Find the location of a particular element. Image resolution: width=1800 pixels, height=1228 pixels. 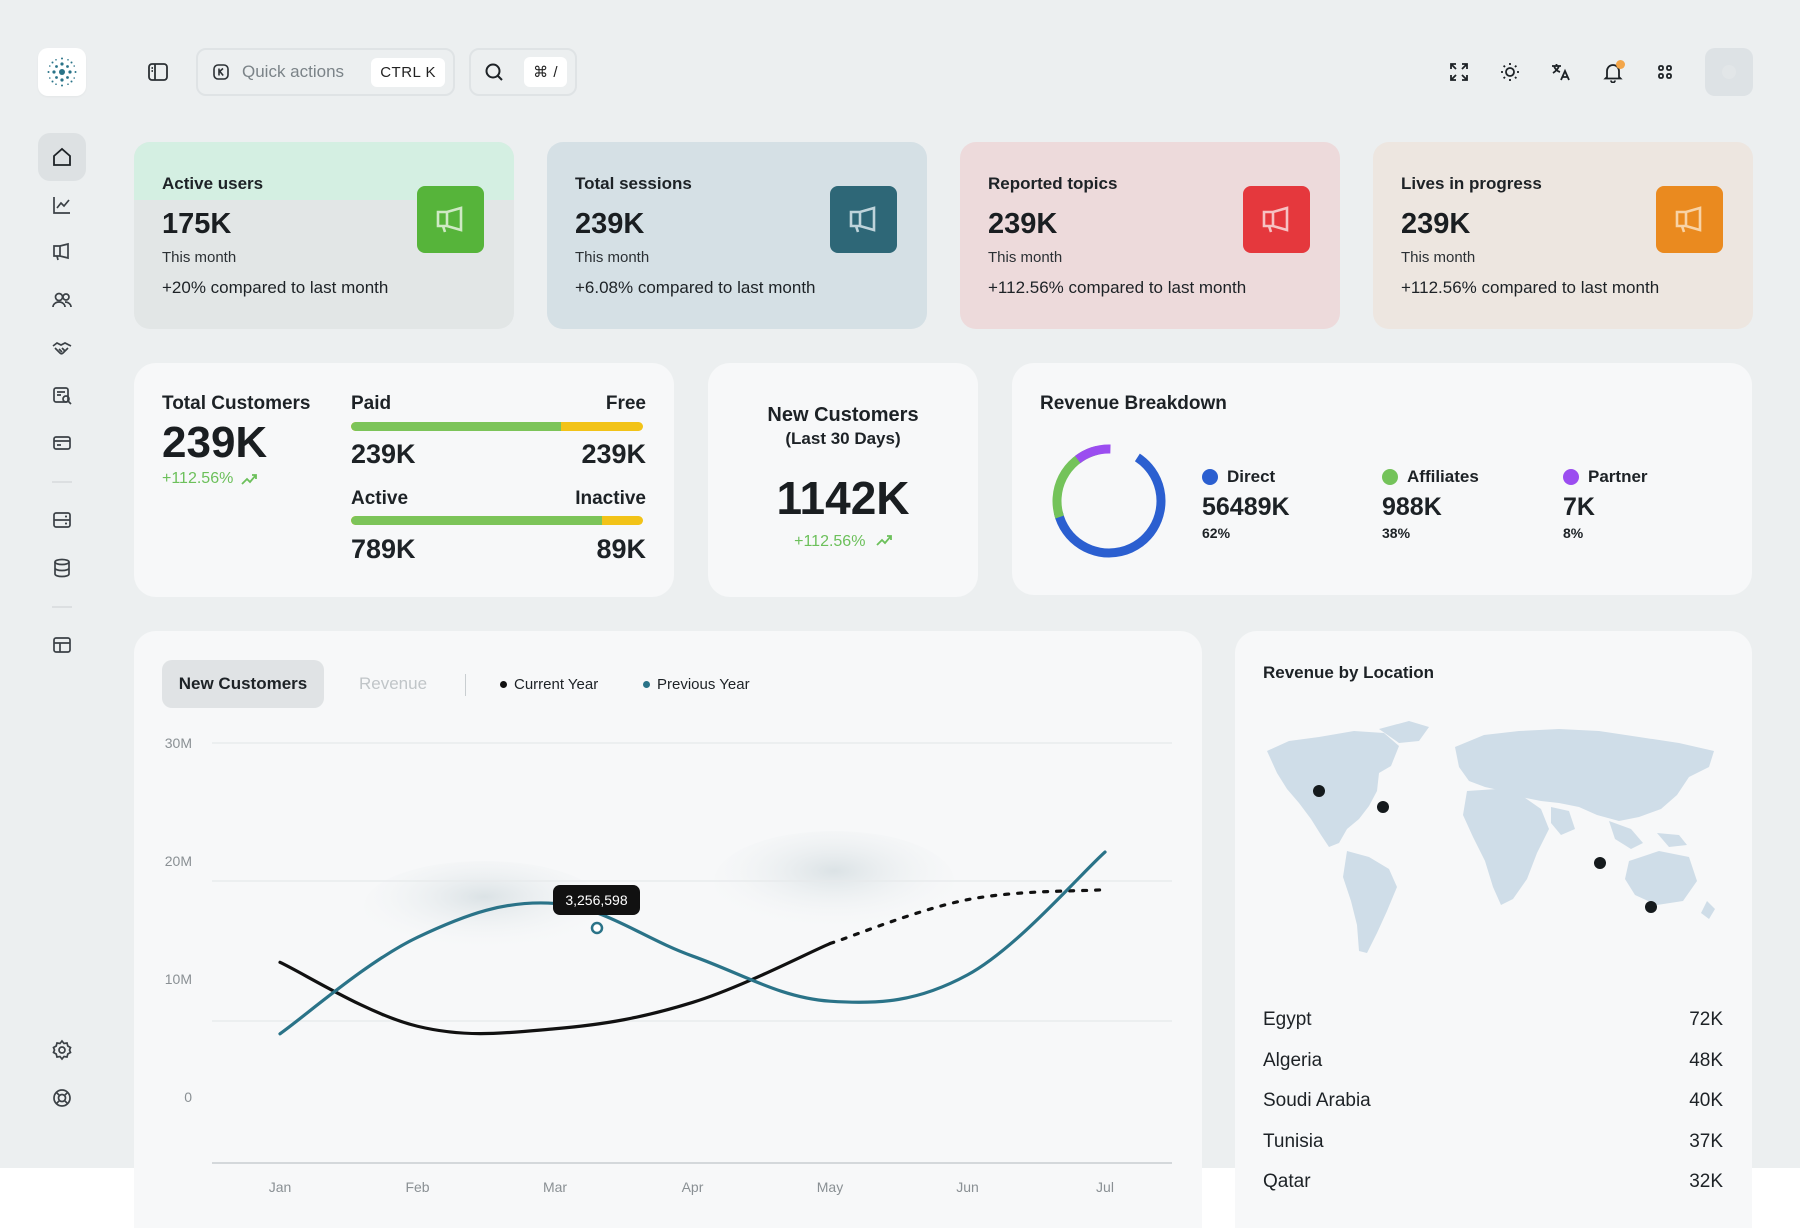

location-value: 40K is located at coordinates (1706, 1100).